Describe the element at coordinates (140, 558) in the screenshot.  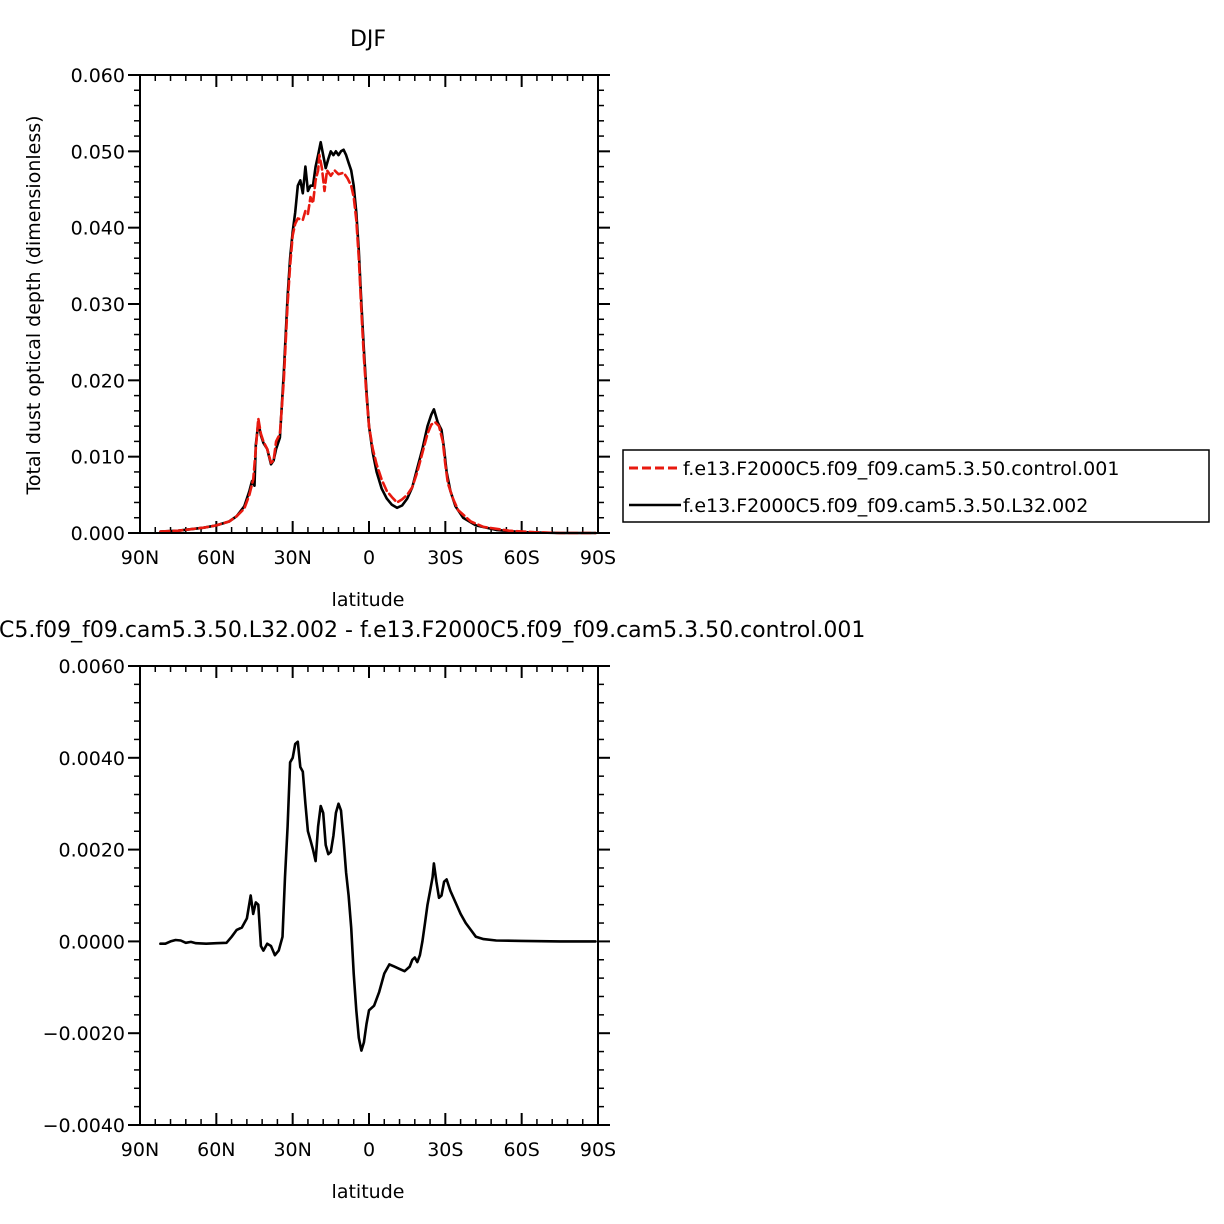
I see `top-xtick-label: 90N` at that location.